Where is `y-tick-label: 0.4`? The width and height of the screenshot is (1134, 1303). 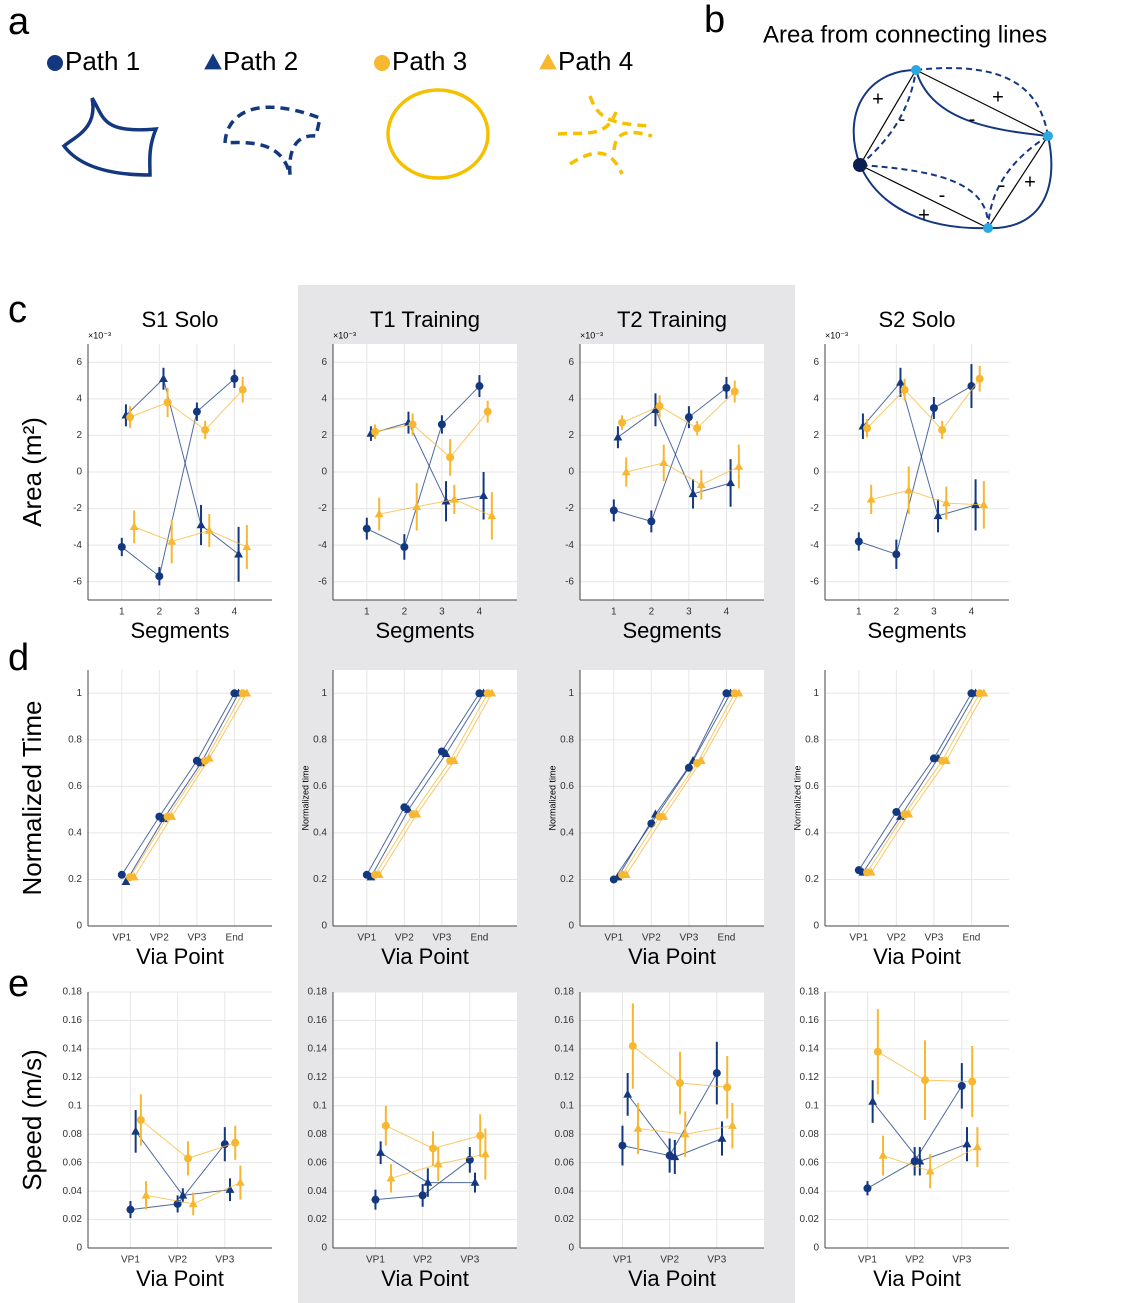
y-tick-label: 0.4 is located at coordinates (320, 833).